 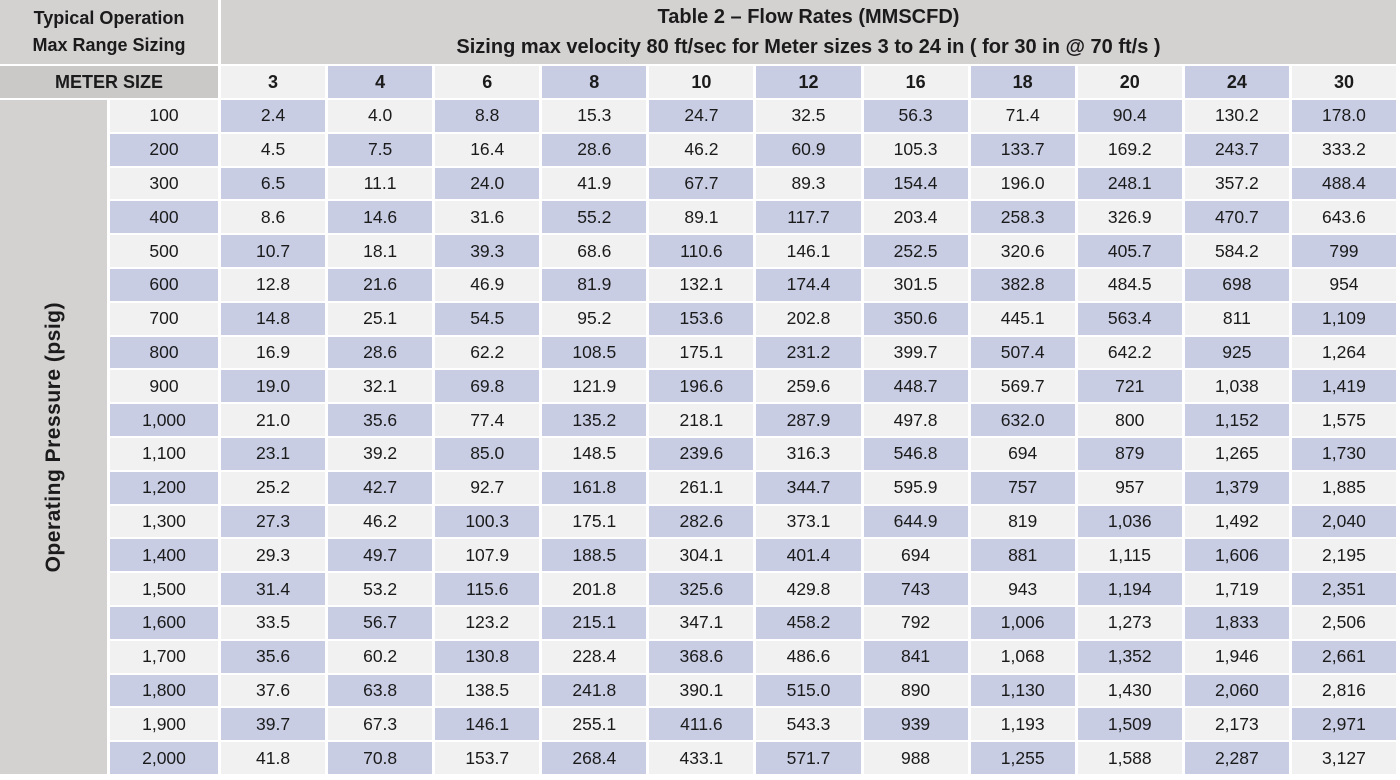 What do you see at coordinates (380, 284) in the screenshot?
I see `flow-cell: 21.6` at bounding box center [380, 284].